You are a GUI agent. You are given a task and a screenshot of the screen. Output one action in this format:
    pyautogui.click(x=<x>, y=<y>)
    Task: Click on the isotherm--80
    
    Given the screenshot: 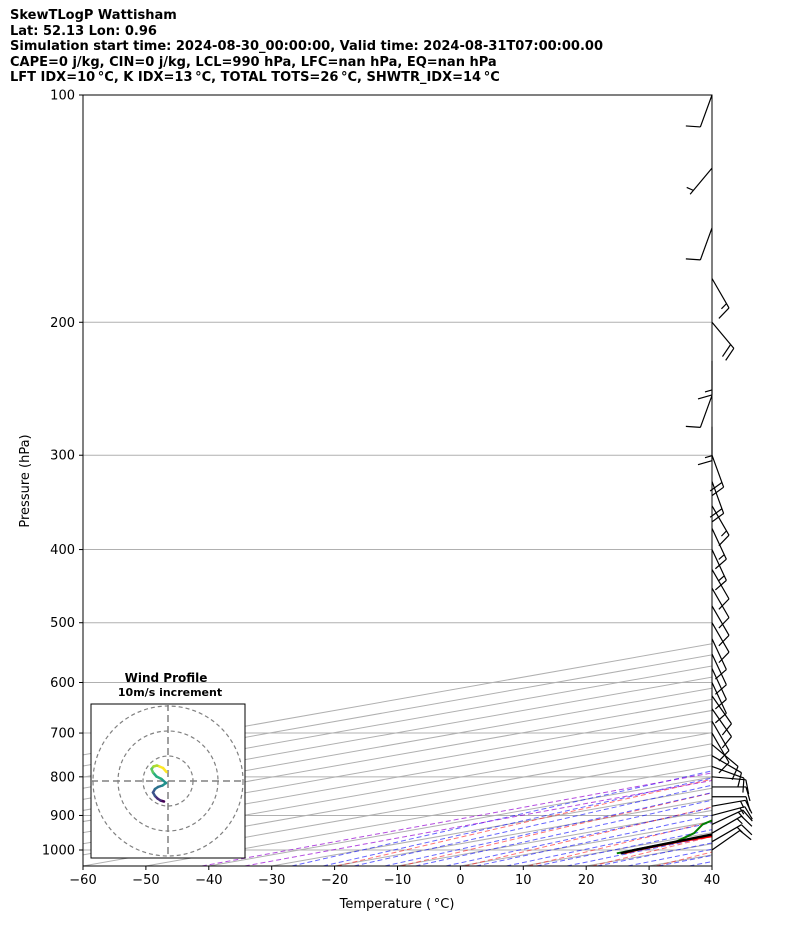 What is the action you would take?
    pyautogui.click(x=397, y=788)
    